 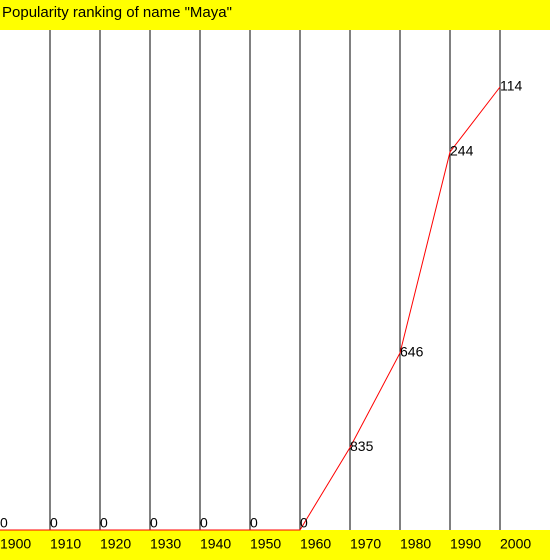 I want to click on data-label: 835, so click(x=362, y=446).